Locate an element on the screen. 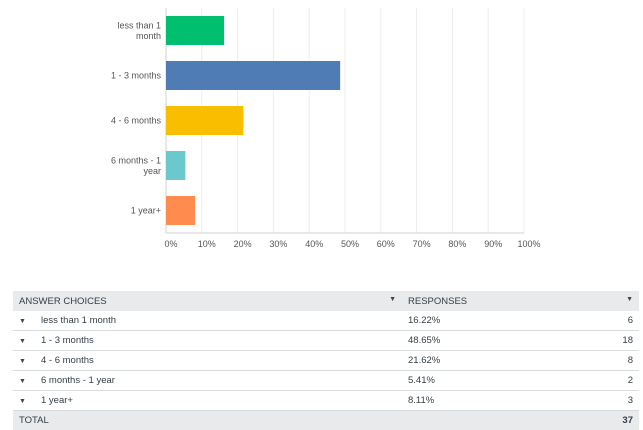 Image resolution: width=643 pixels, height=430 pixels. category-label: 1 - 3 months is located at coordinates (136, 76).